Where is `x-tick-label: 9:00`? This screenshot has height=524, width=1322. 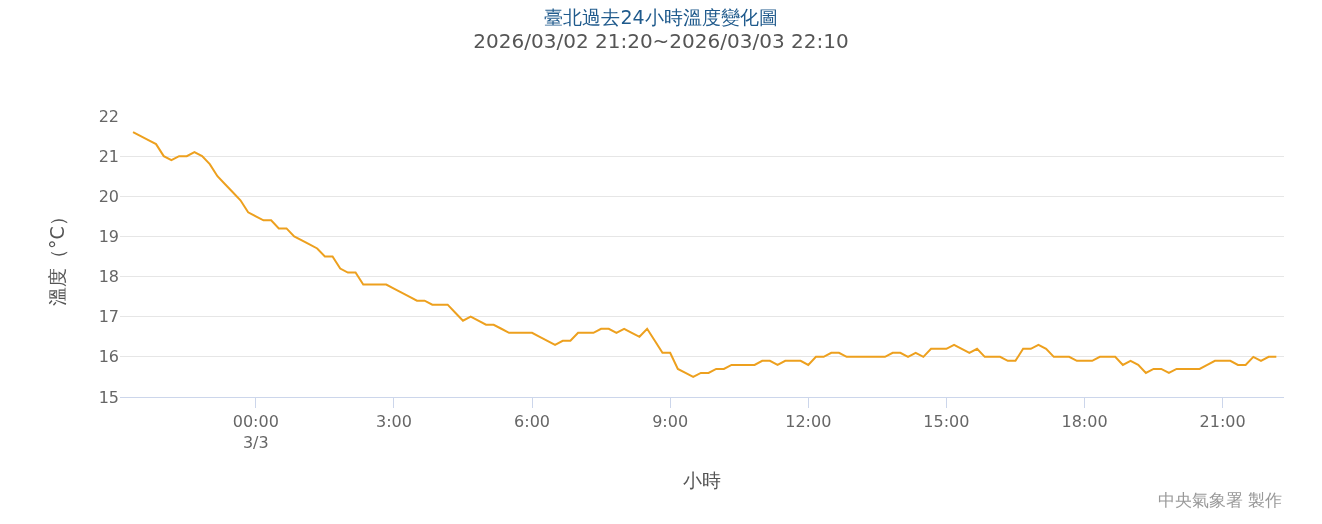 x-tick-label: 9:00 is located at coordinates (670, 422).